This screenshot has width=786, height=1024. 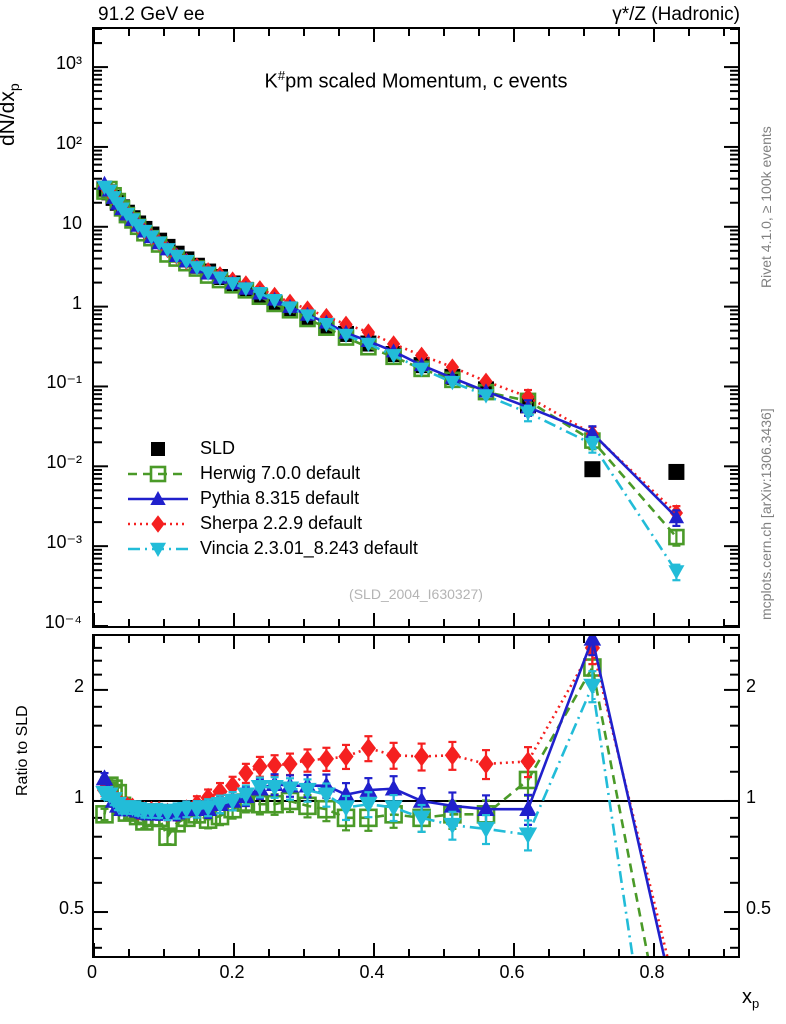 I want to click on y-tick-label-main: 10², so click(x=68, y=142).